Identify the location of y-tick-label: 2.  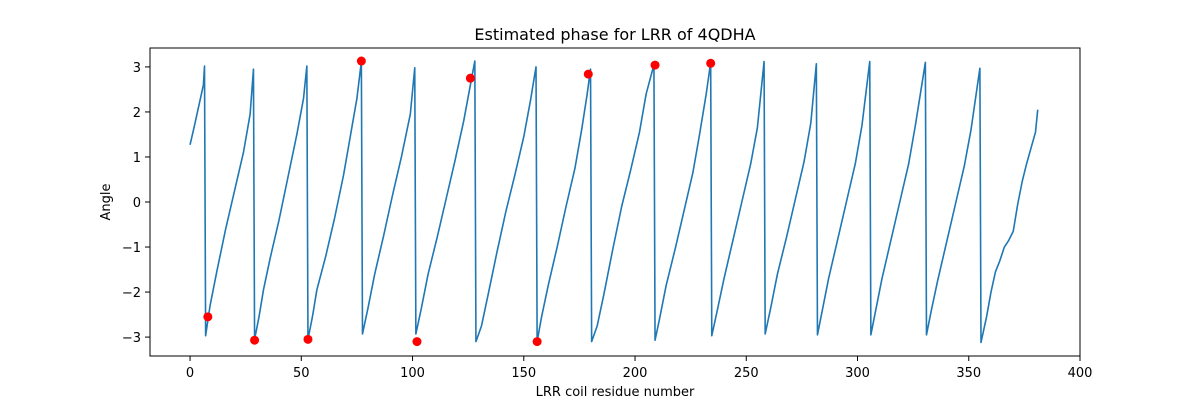
(137, 113).